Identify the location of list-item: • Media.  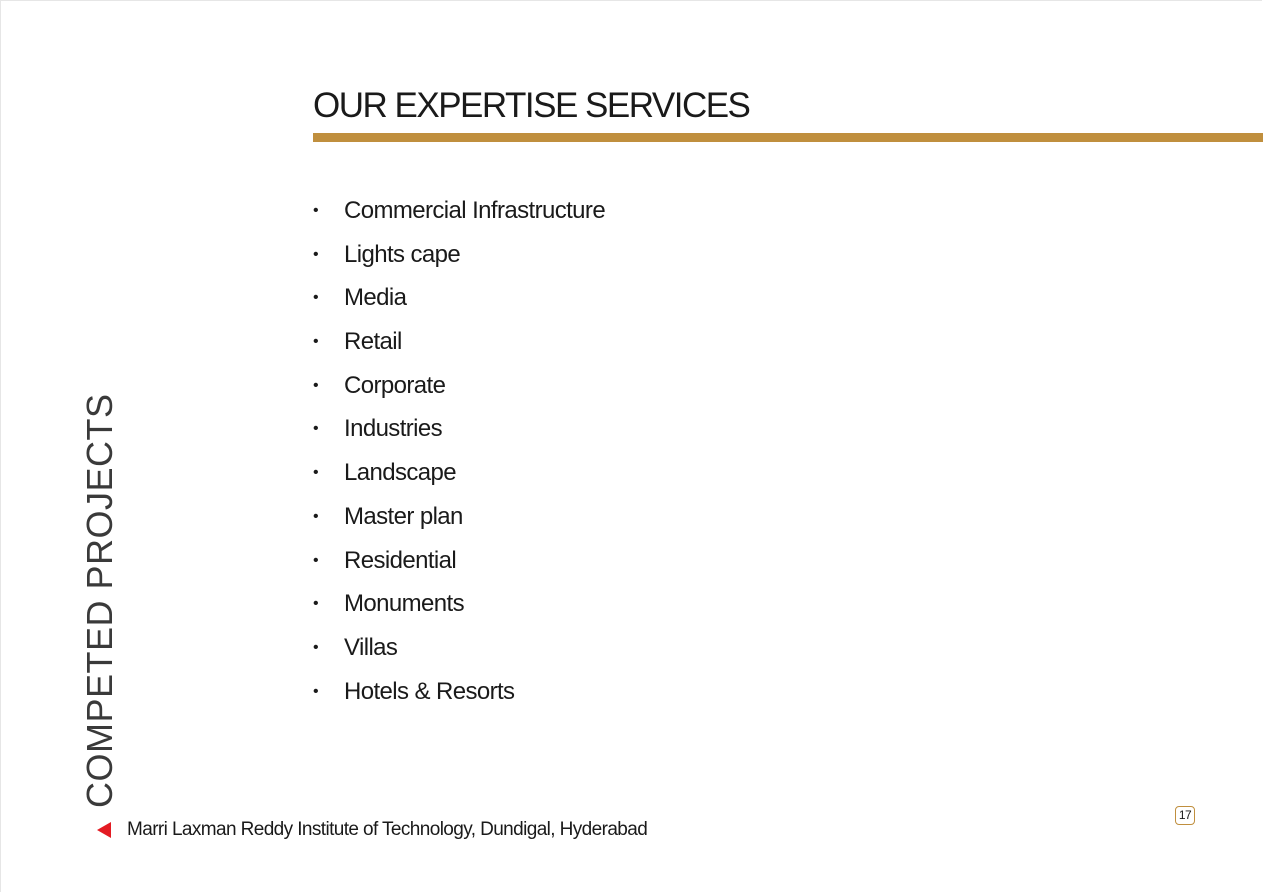
(459, 298).